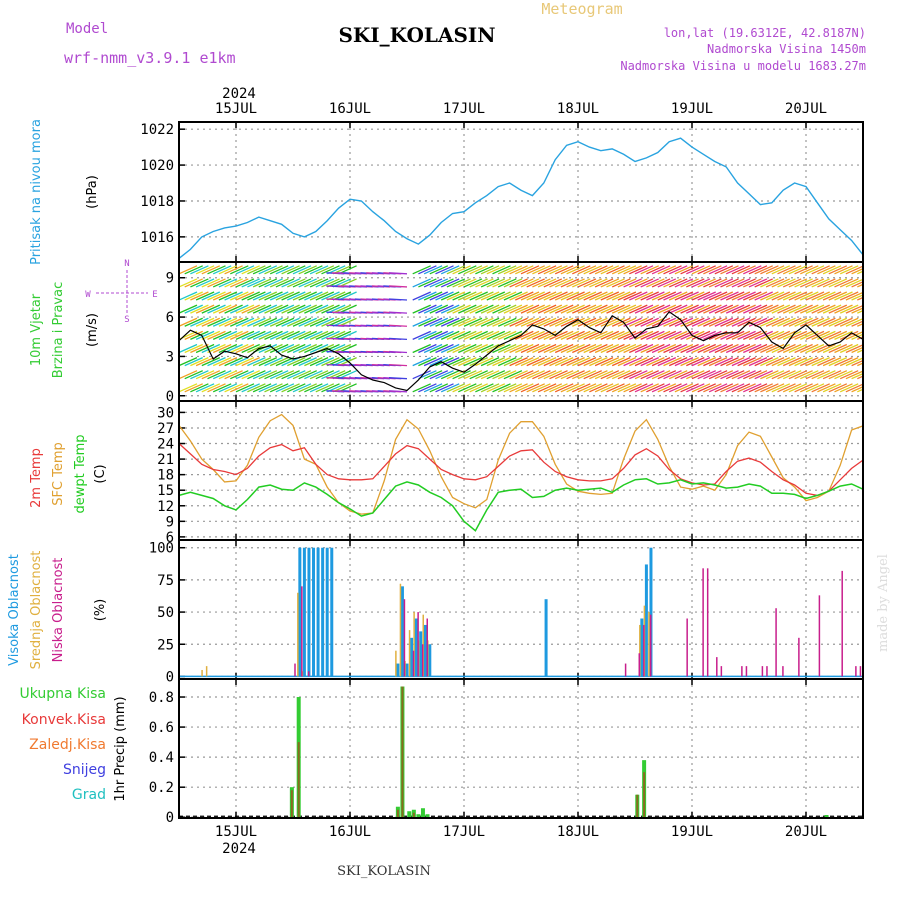 This screenshot has height=900, width=900. Describe the element at coordinates (170, 318) in the screenshot. I see `y-tick-label: 6` at that location.